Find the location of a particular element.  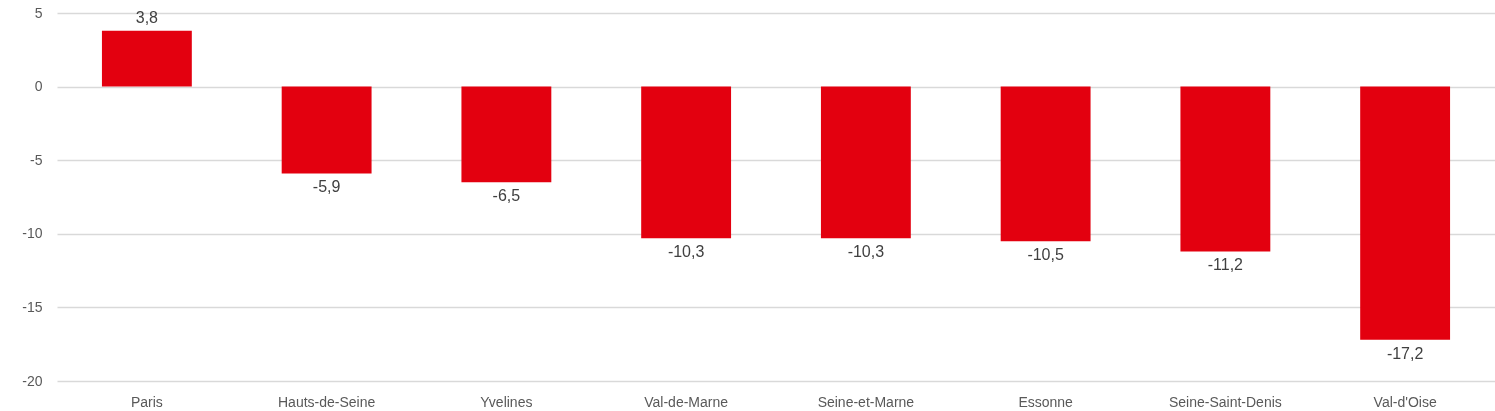

x-tick-label: Yvelines is located at coordinates (506, 401).